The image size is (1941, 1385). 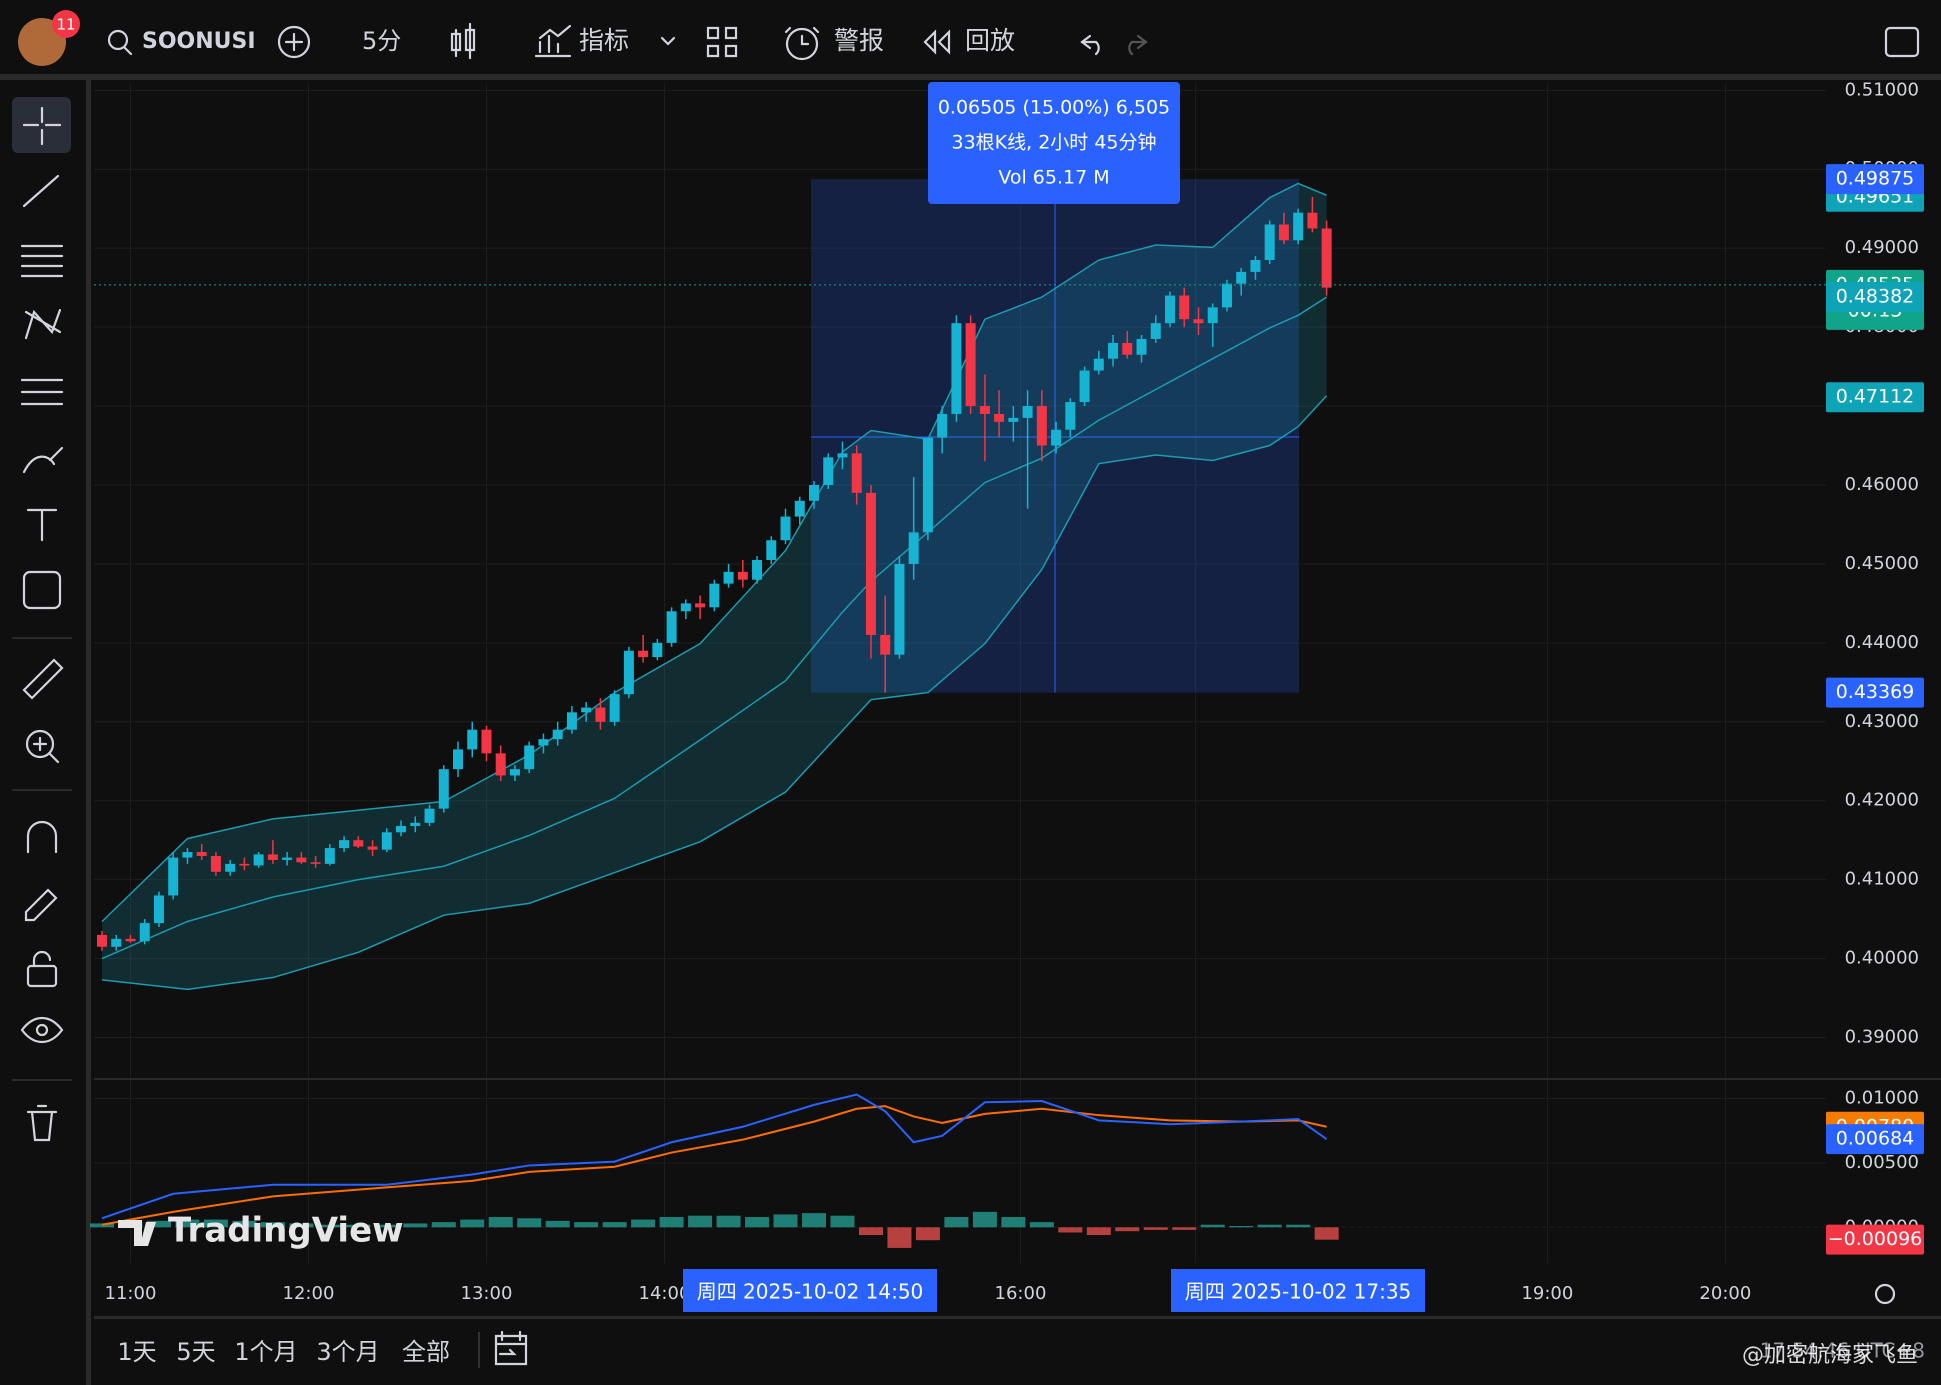 What do you see at coordinates (463, 41) in the screenshot?
I see `chart-type` at bounding box center [463, 41].